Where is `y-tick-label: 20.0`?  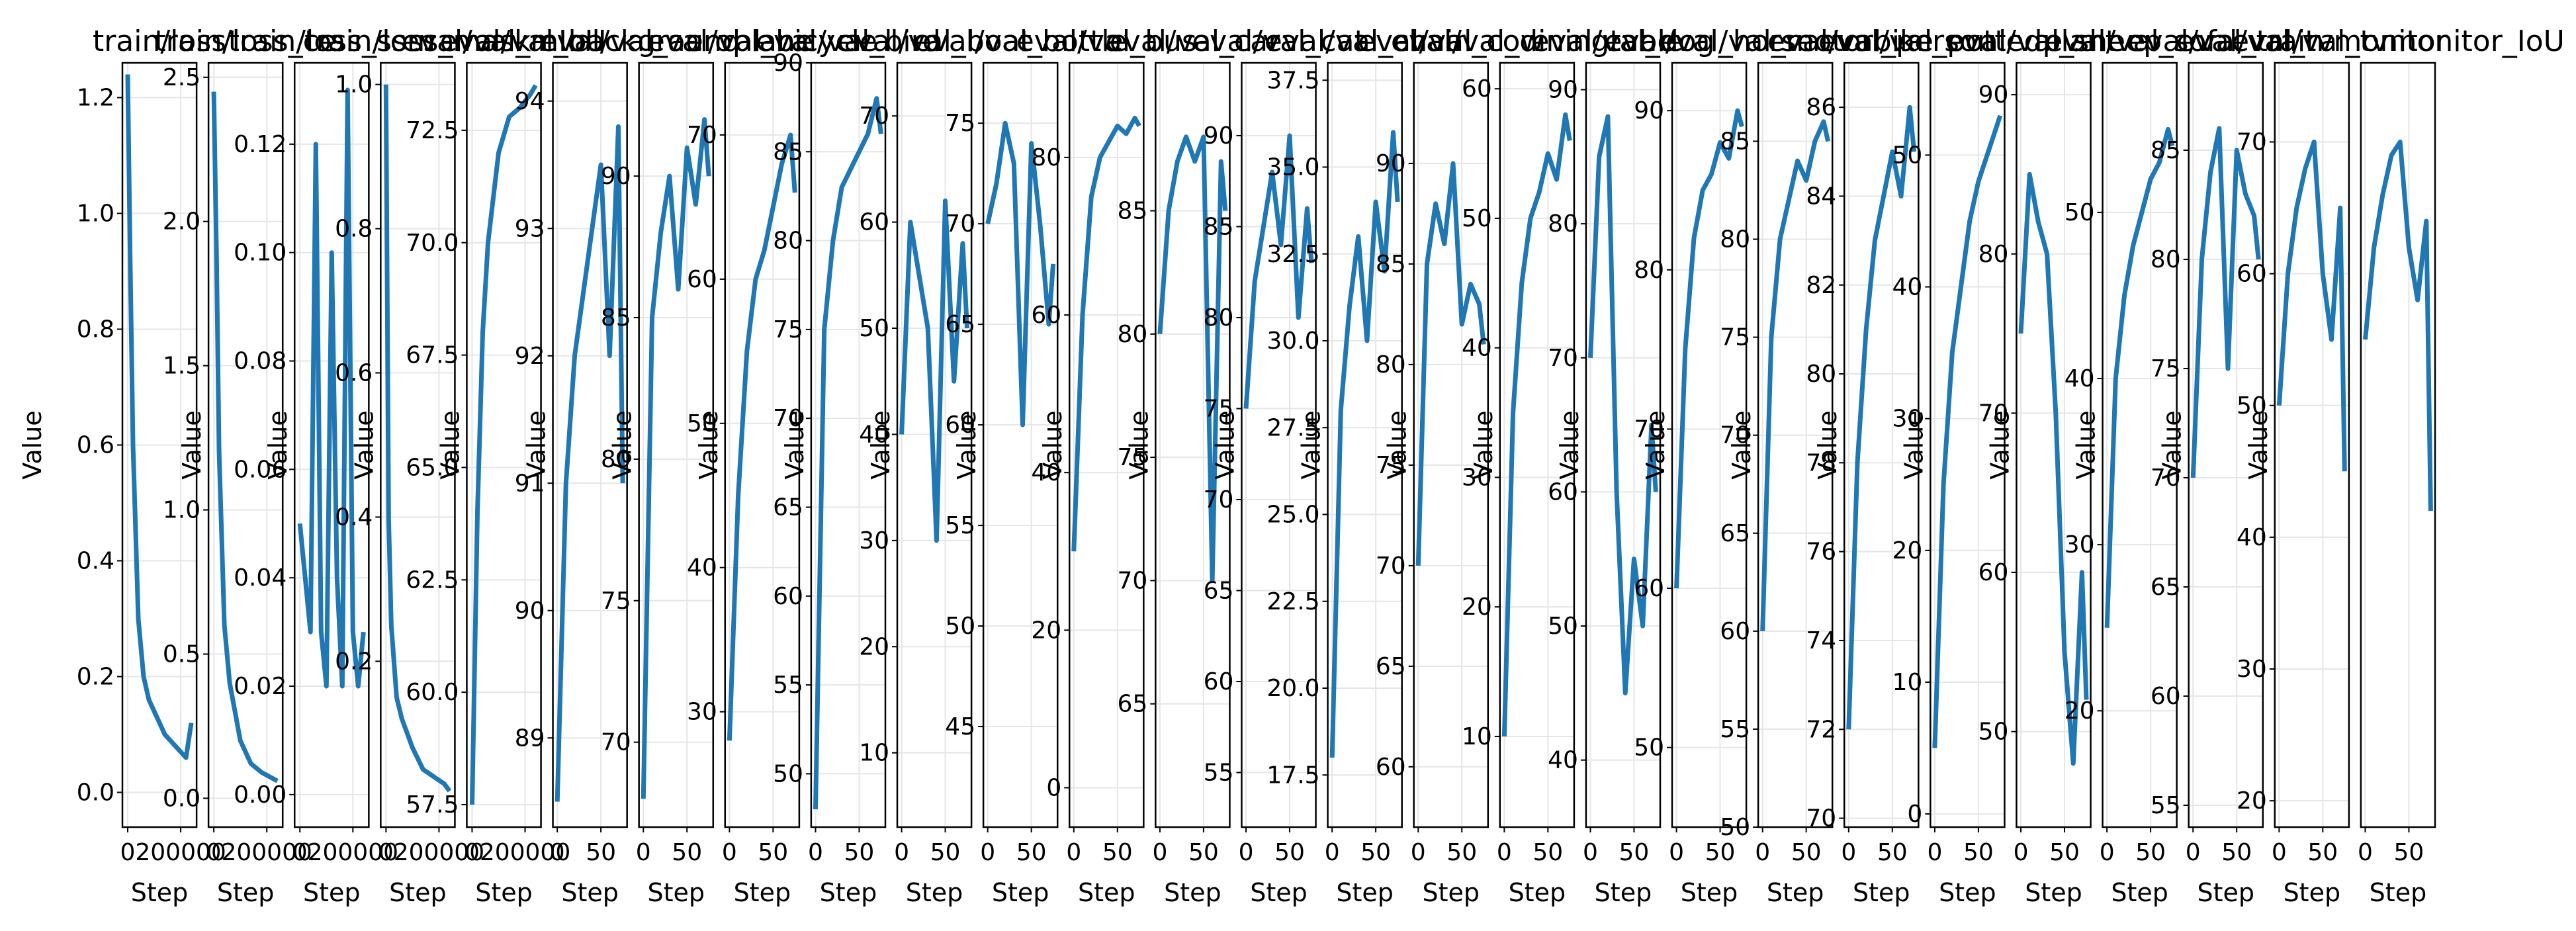
y-tick-label: 20.0 is located at coordinates (1292, 688).